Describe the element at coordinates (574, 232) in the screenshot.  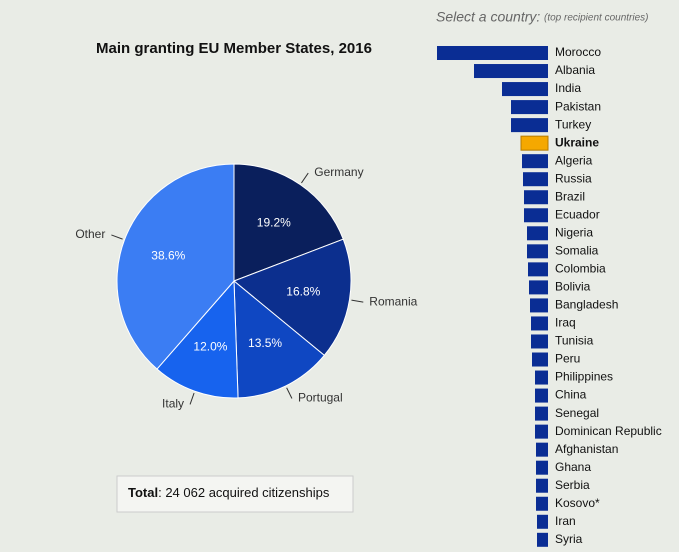
I see `country-label: Nigeria` at that location.